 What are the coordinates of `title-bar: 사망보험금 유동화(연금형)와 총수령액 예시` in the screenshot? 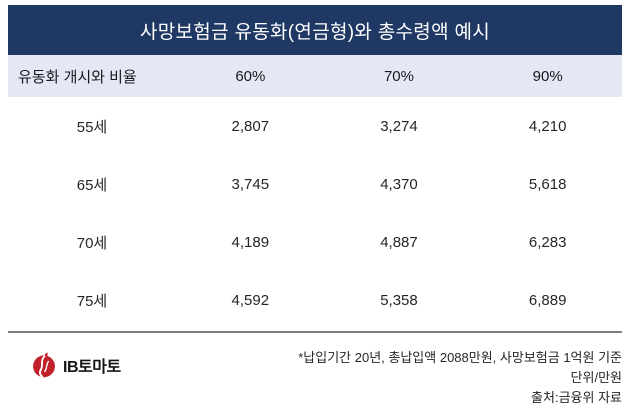 It's located at (315, 30).